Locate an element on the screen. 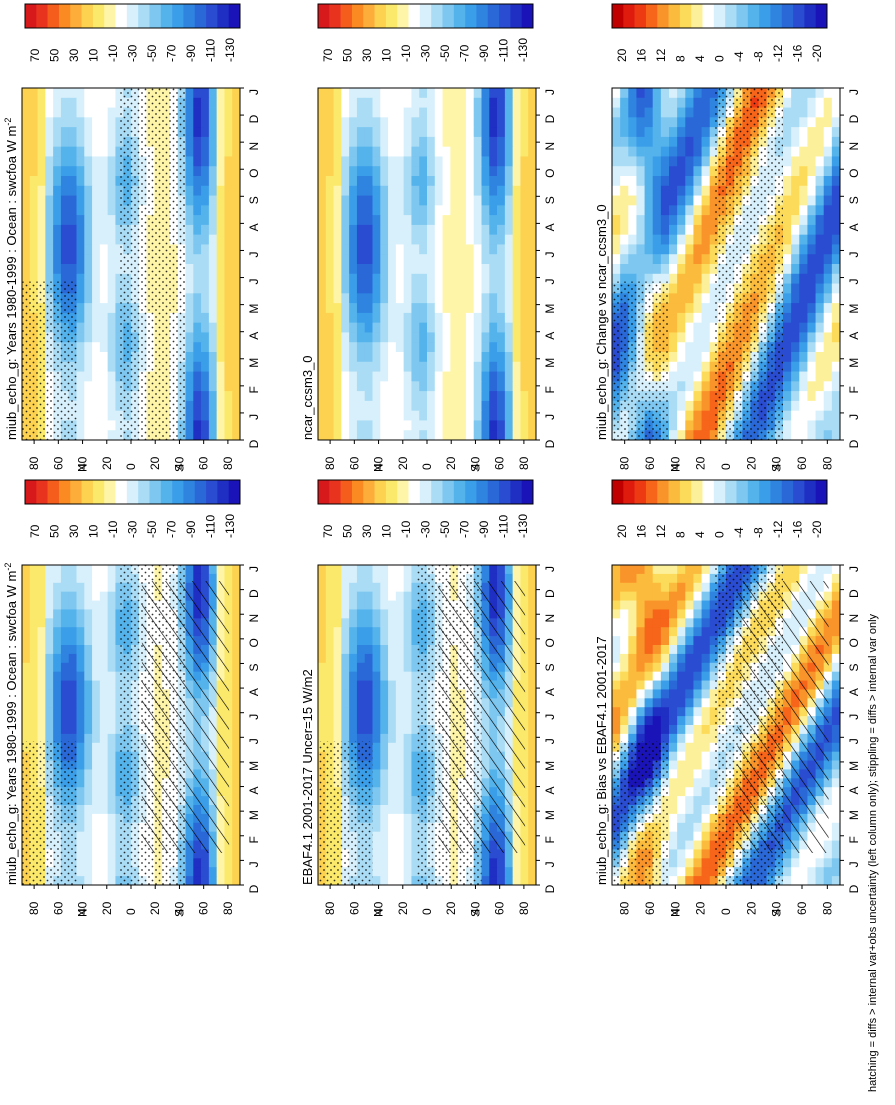  colorbar-label: -110 is located at coordinates (504, 50).